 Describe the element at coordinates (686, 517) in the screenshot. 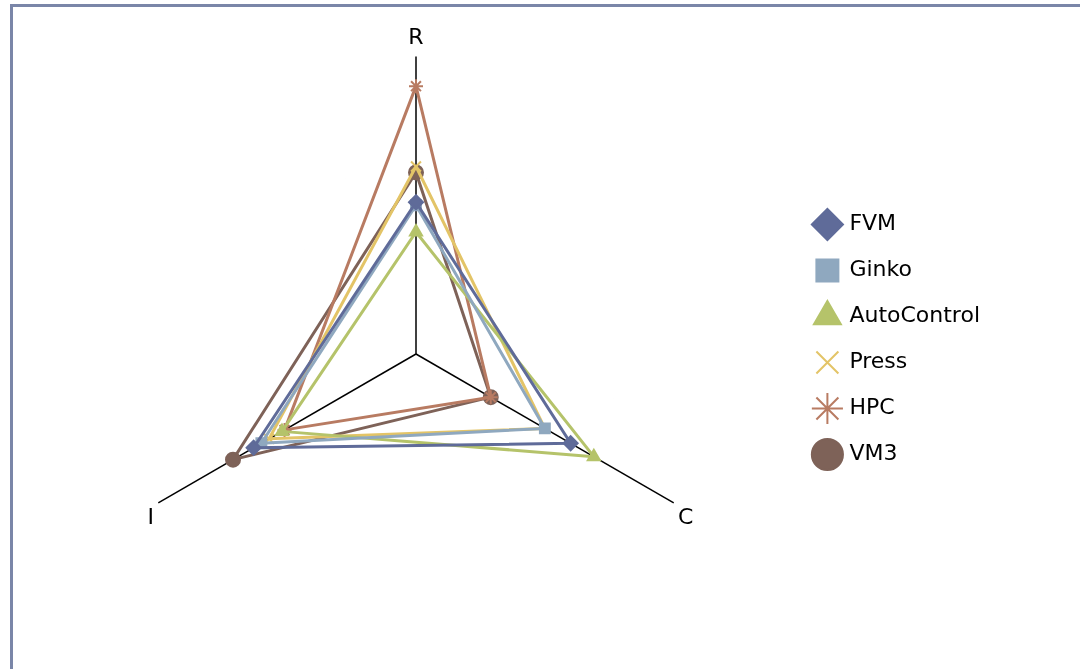

I see `spoke-label: C` at that location.